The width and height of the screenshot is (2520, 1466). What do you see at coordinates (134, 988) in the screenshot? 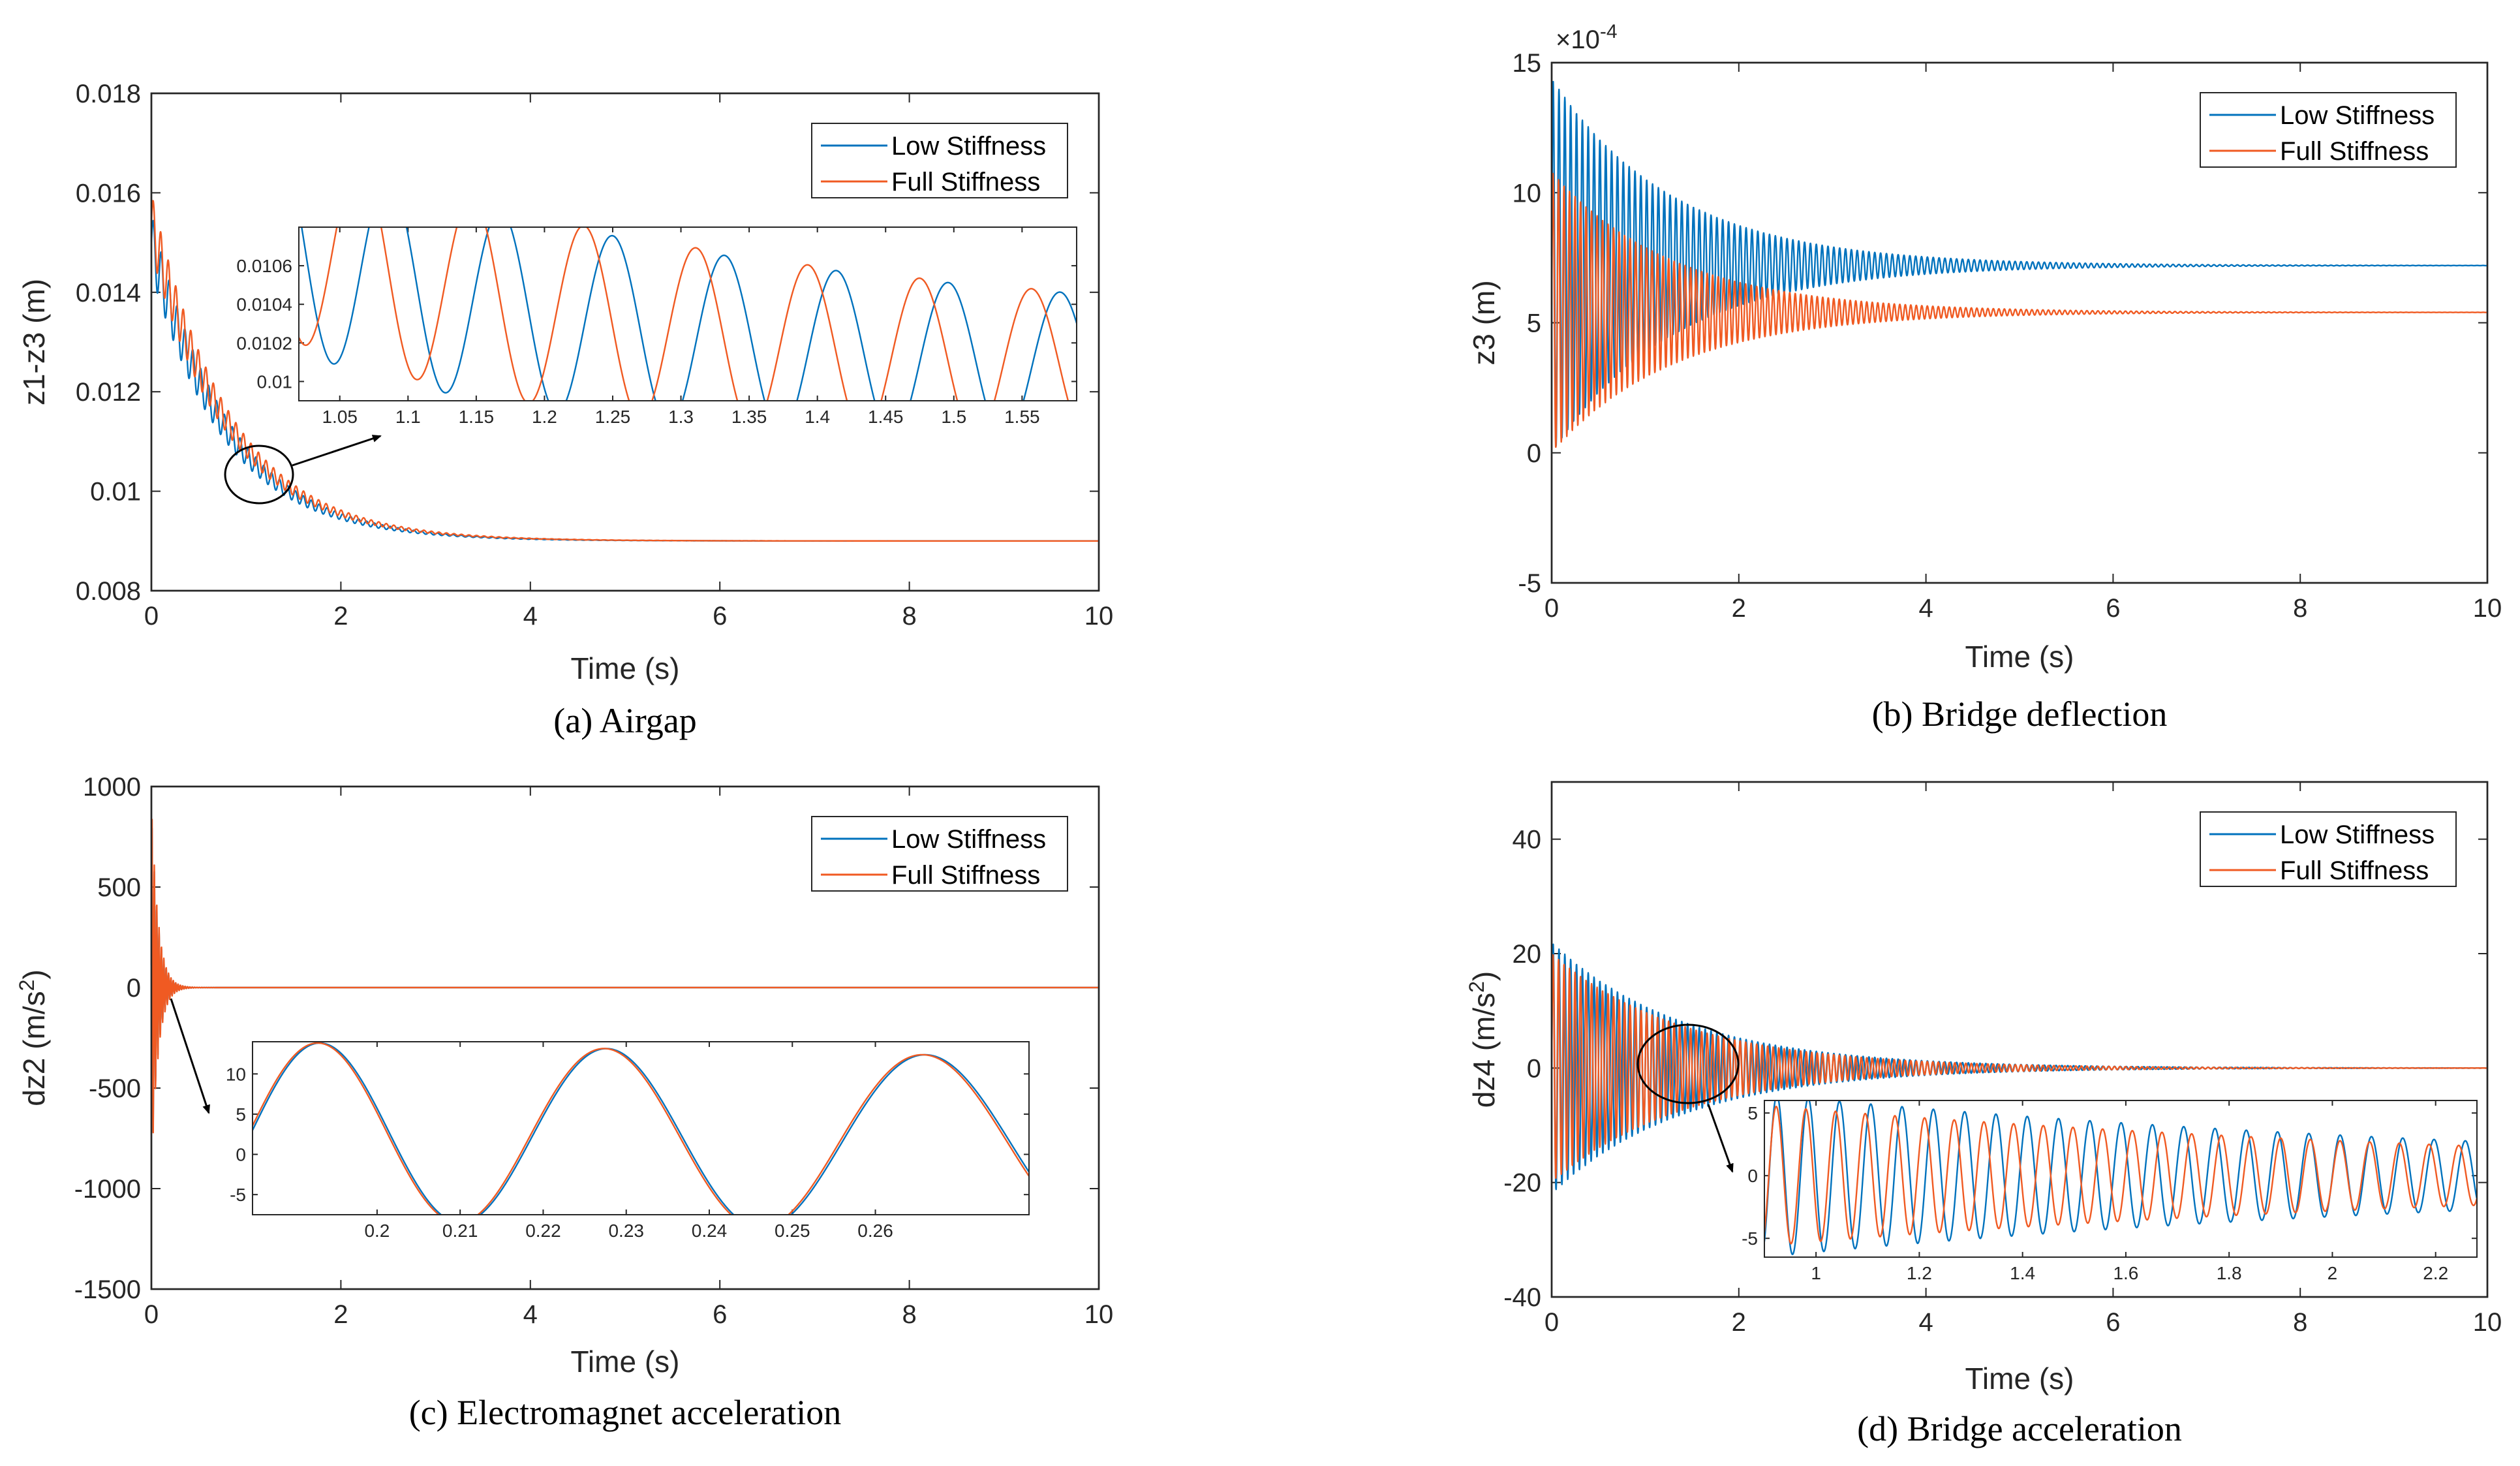
I see `y-tick-label: 0` at bounding box center [134, 988].